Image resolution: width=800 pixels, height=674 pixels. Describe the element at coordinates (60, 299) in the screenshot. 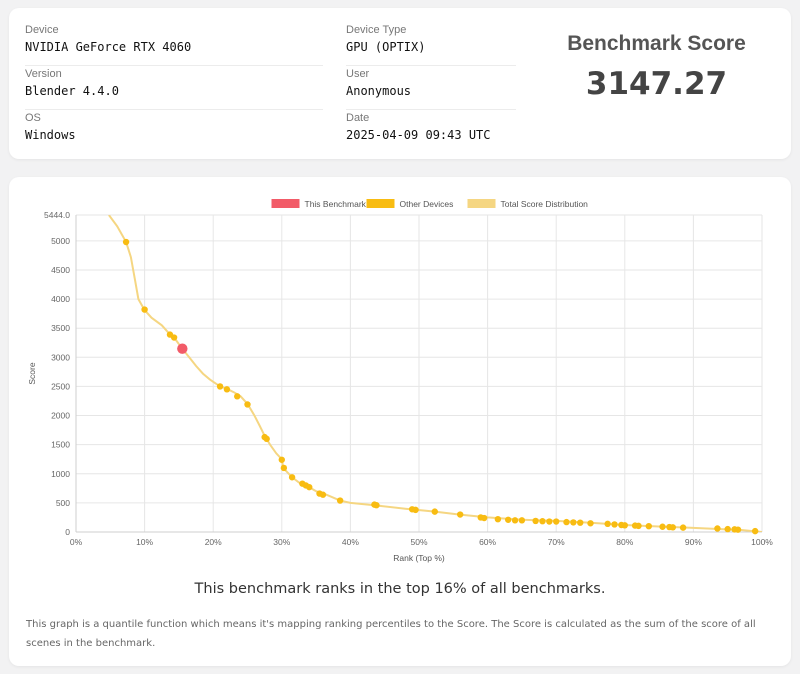

I see `y-tick-label: 4000` at that location.